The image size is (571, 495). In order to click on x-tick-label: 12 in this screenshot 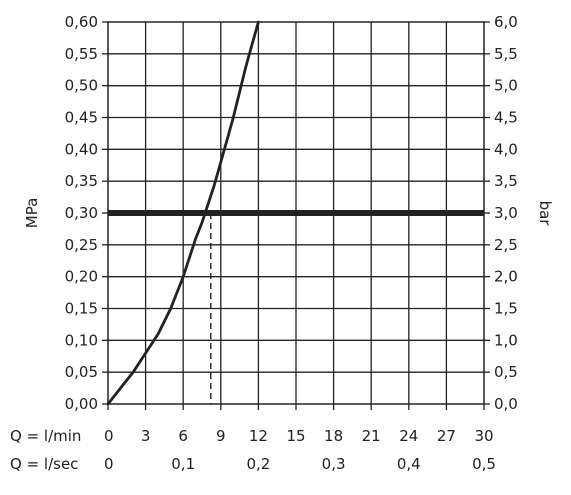, I will do `click(258, 436)`.